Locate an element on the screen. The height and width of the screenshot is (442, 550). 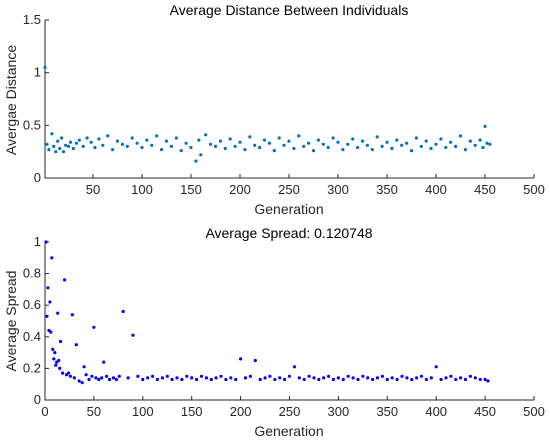
spread-plot-y-tick-label: 0 is located at coordinates (37, 399).